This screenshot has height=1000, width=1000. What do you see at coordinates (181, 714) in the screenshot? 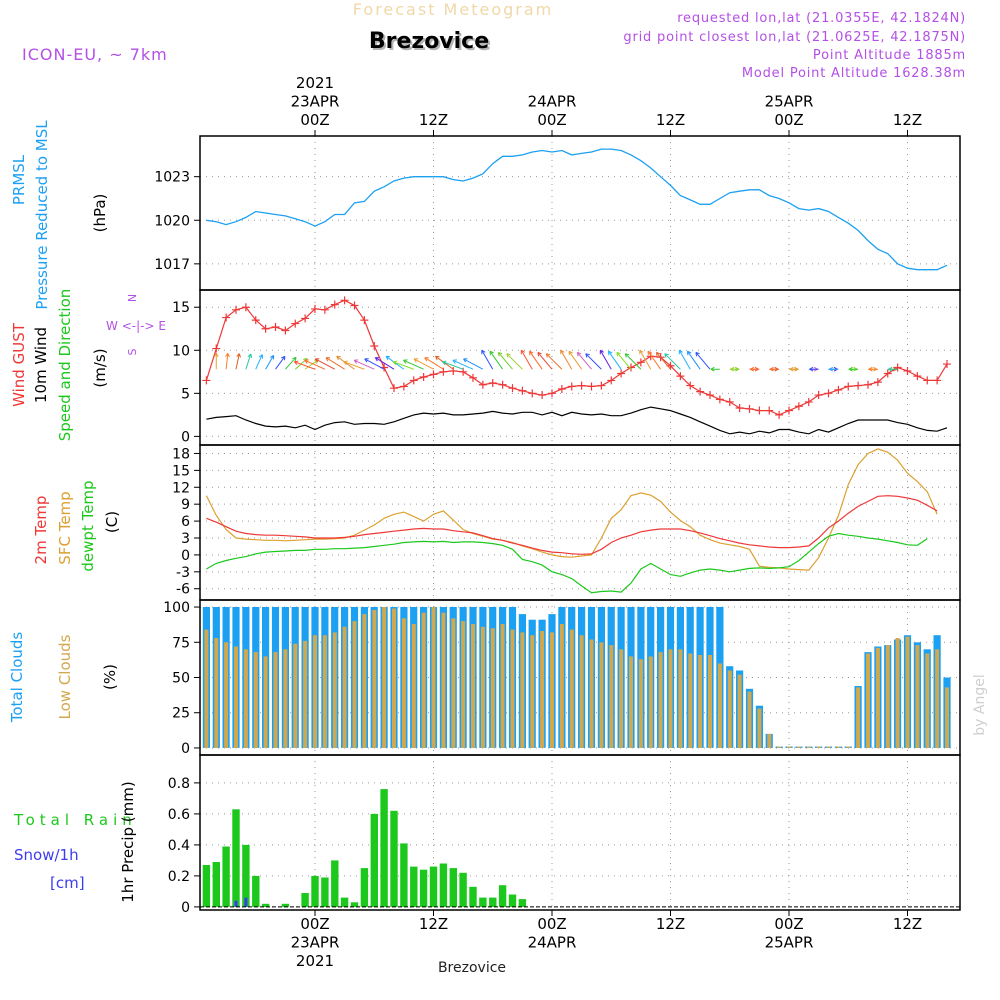
I see `y-tick-label: 25` at bounding box center [181, 714].